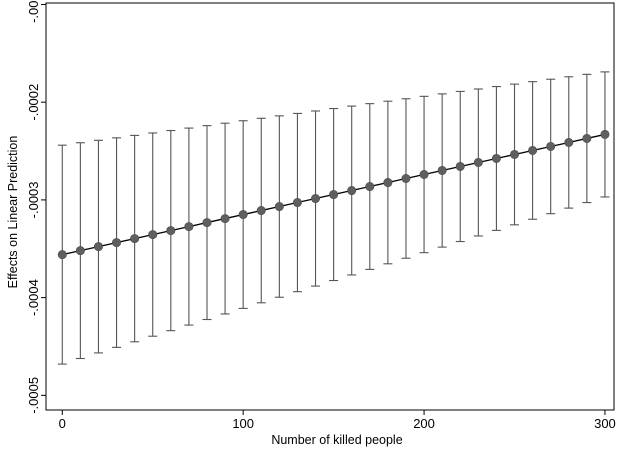 Image resolution: width=618 pixels, height=451 pixels. What do you see at coordinates (336, 440) in the screenshot?
I see `x-axis-title: Number of killed people` at bounding box center [336, 440].